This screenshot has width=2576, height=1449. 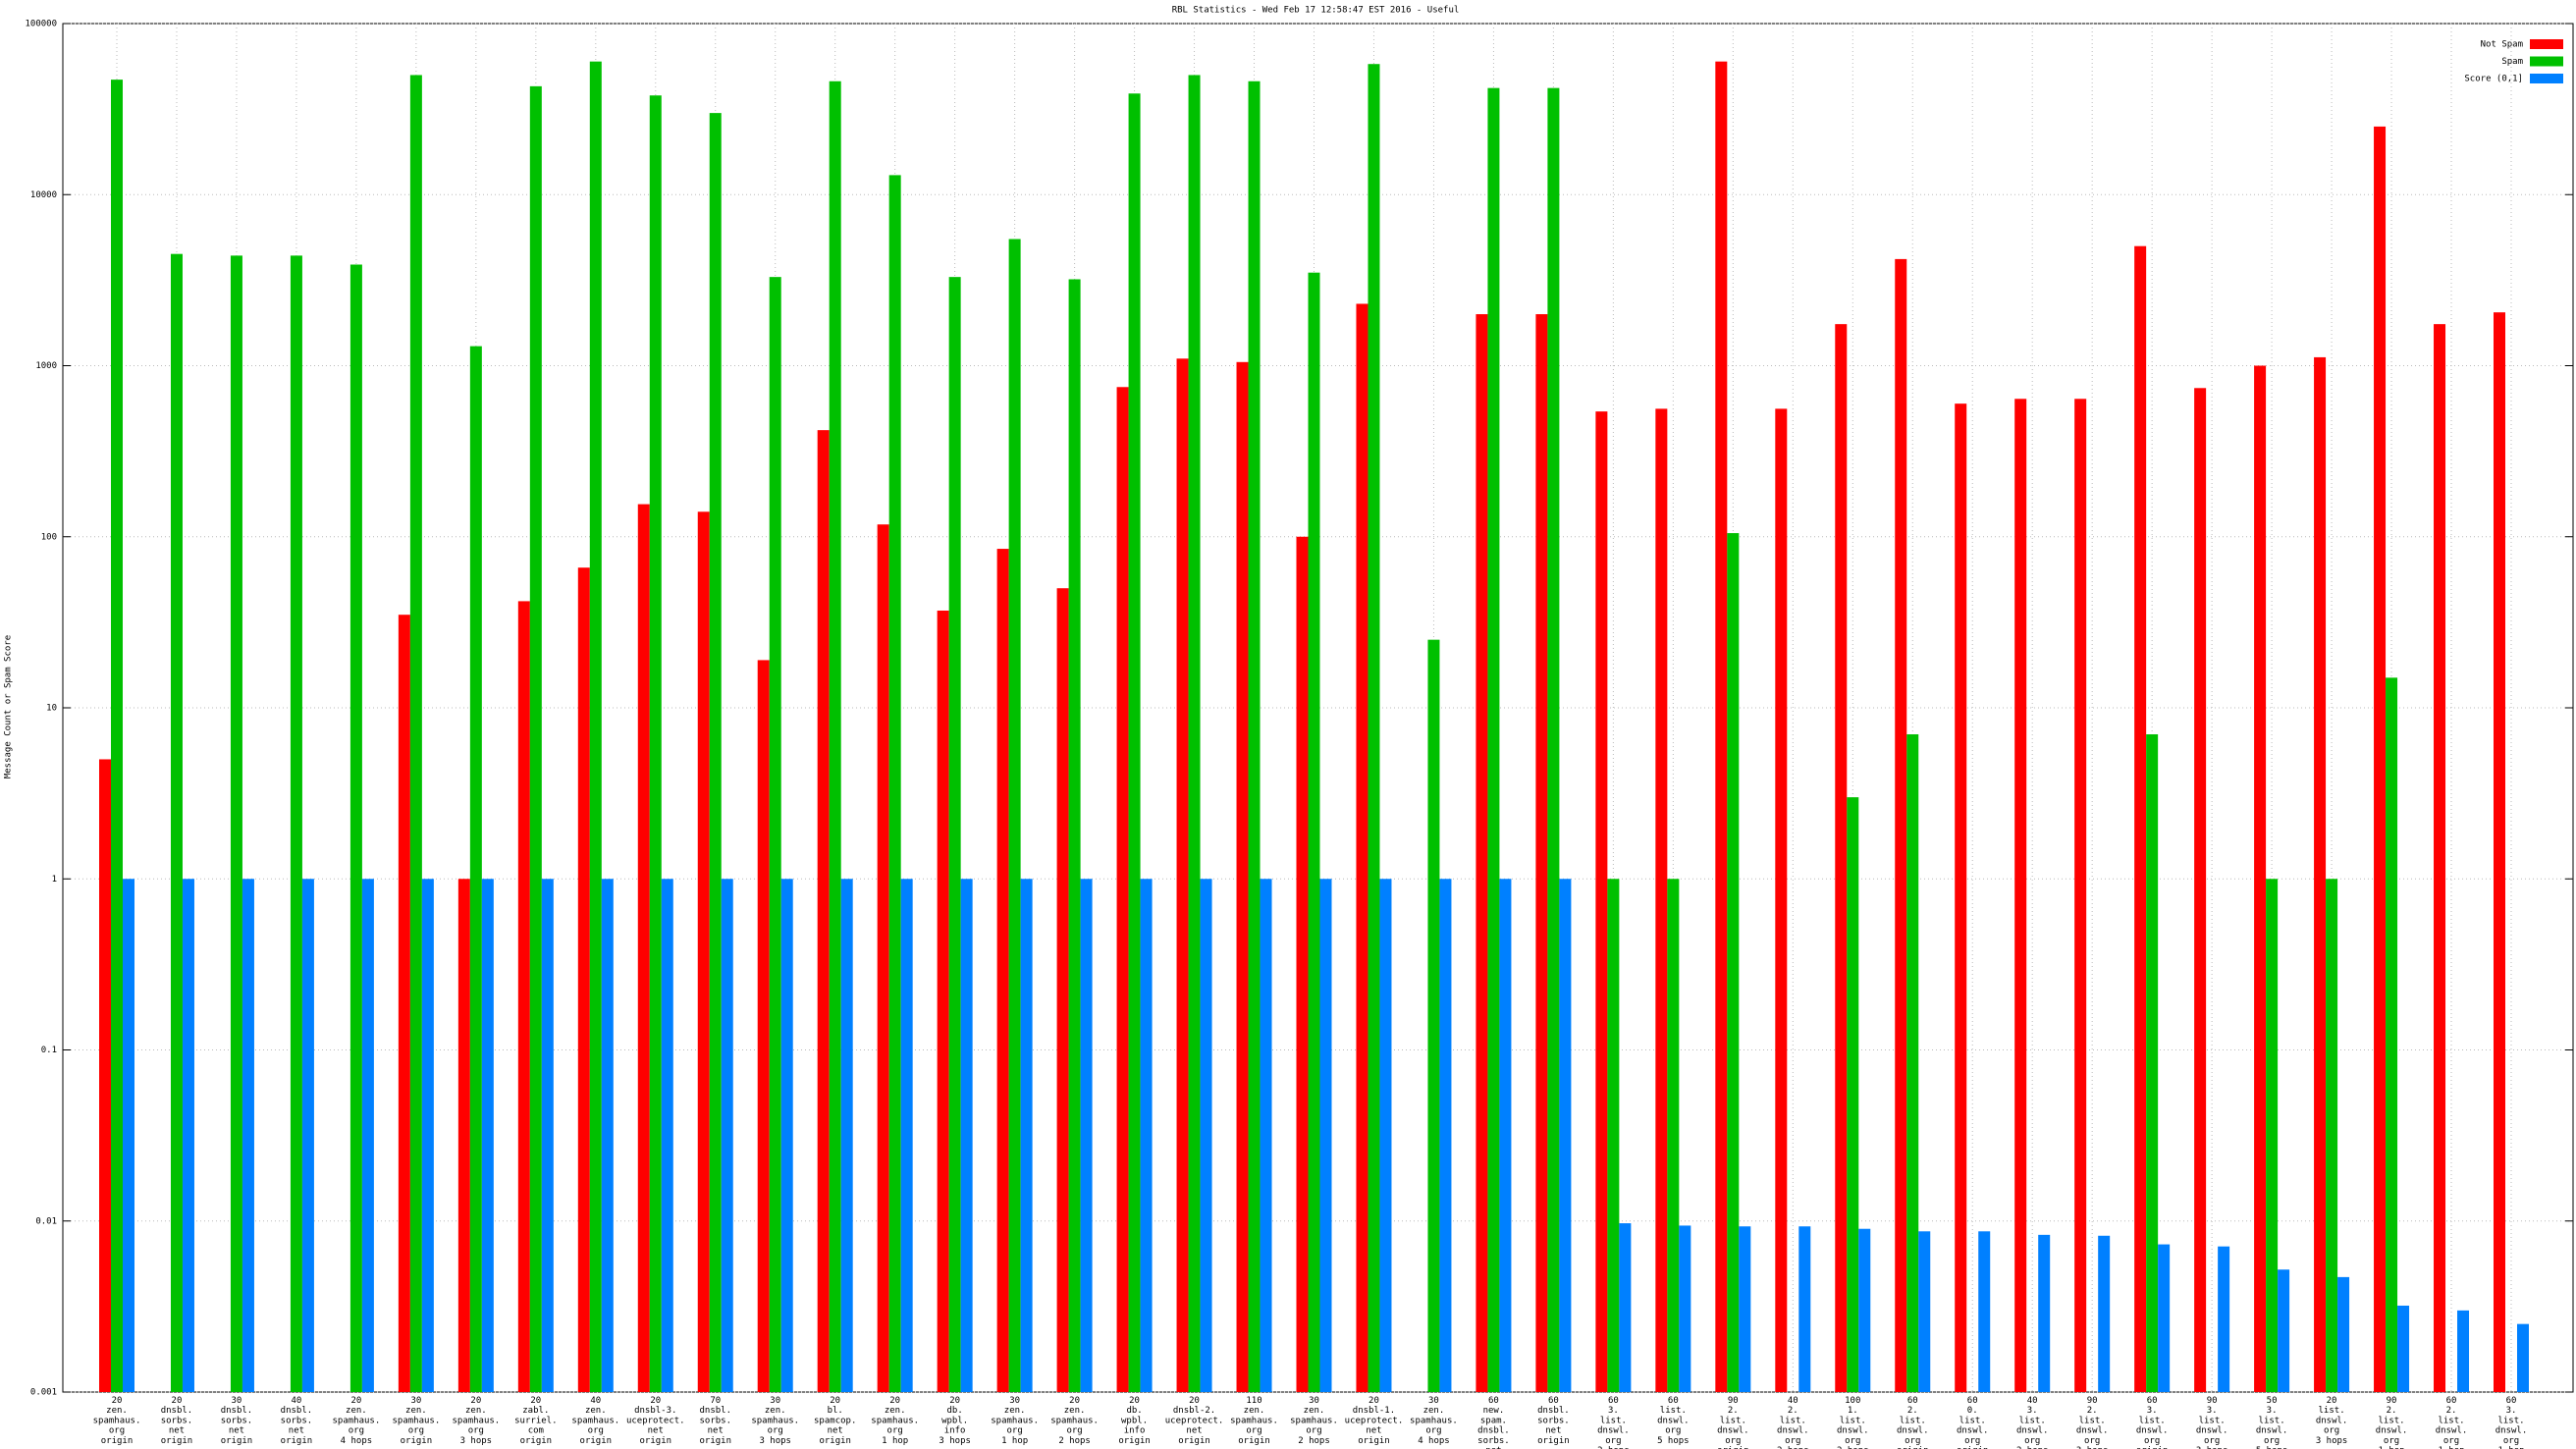 What do you see at coordinates (1253, 1401) in the screenshot?
I see `x-tick-label-line: 110` at bounding box center [1253, 1401].